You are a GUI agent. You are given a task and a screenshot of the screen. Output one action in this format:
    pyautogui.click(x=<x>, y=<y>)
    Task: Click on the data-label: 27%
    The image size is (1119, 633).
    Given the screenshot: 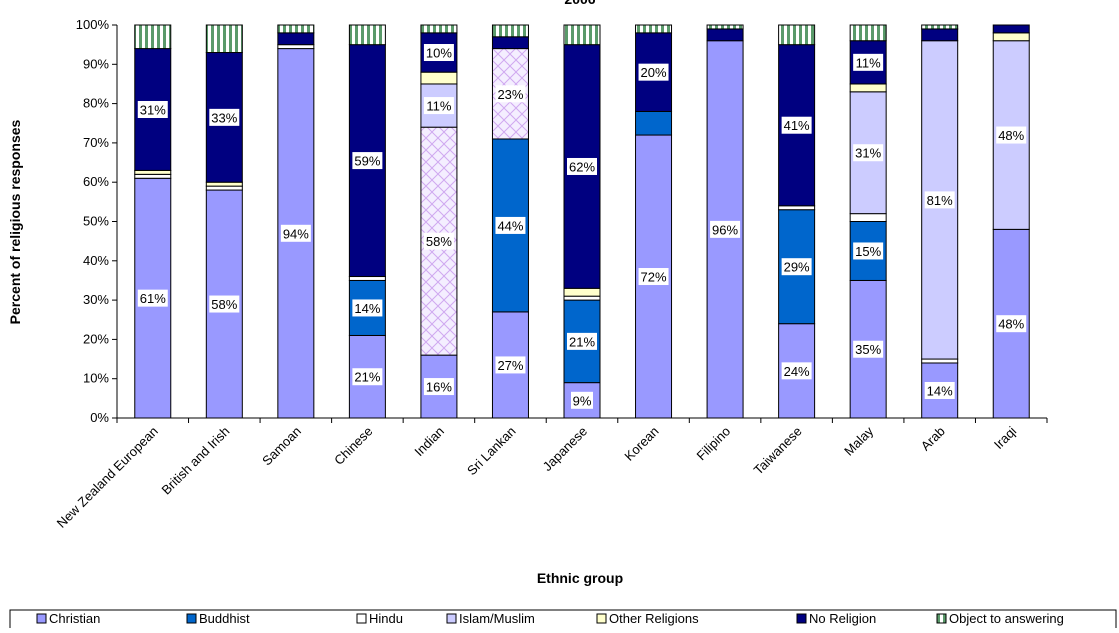 What is the action you would take?
    pyautogui.click(x=510, y=365)
    